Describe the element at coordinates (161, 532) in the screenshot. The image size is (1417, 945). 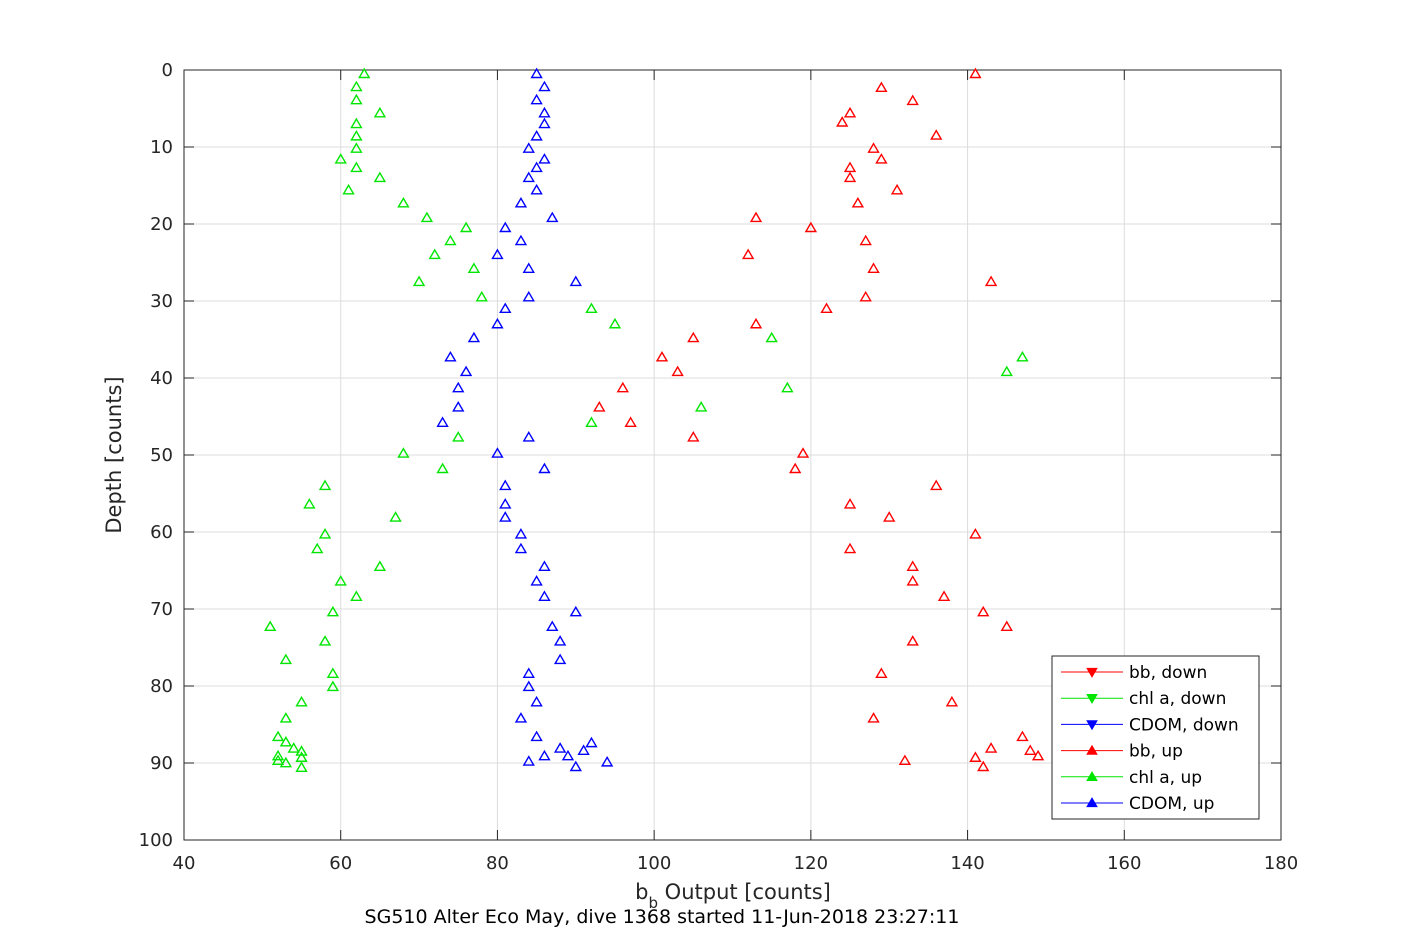
I see `y-tick-label: 60` at that location.